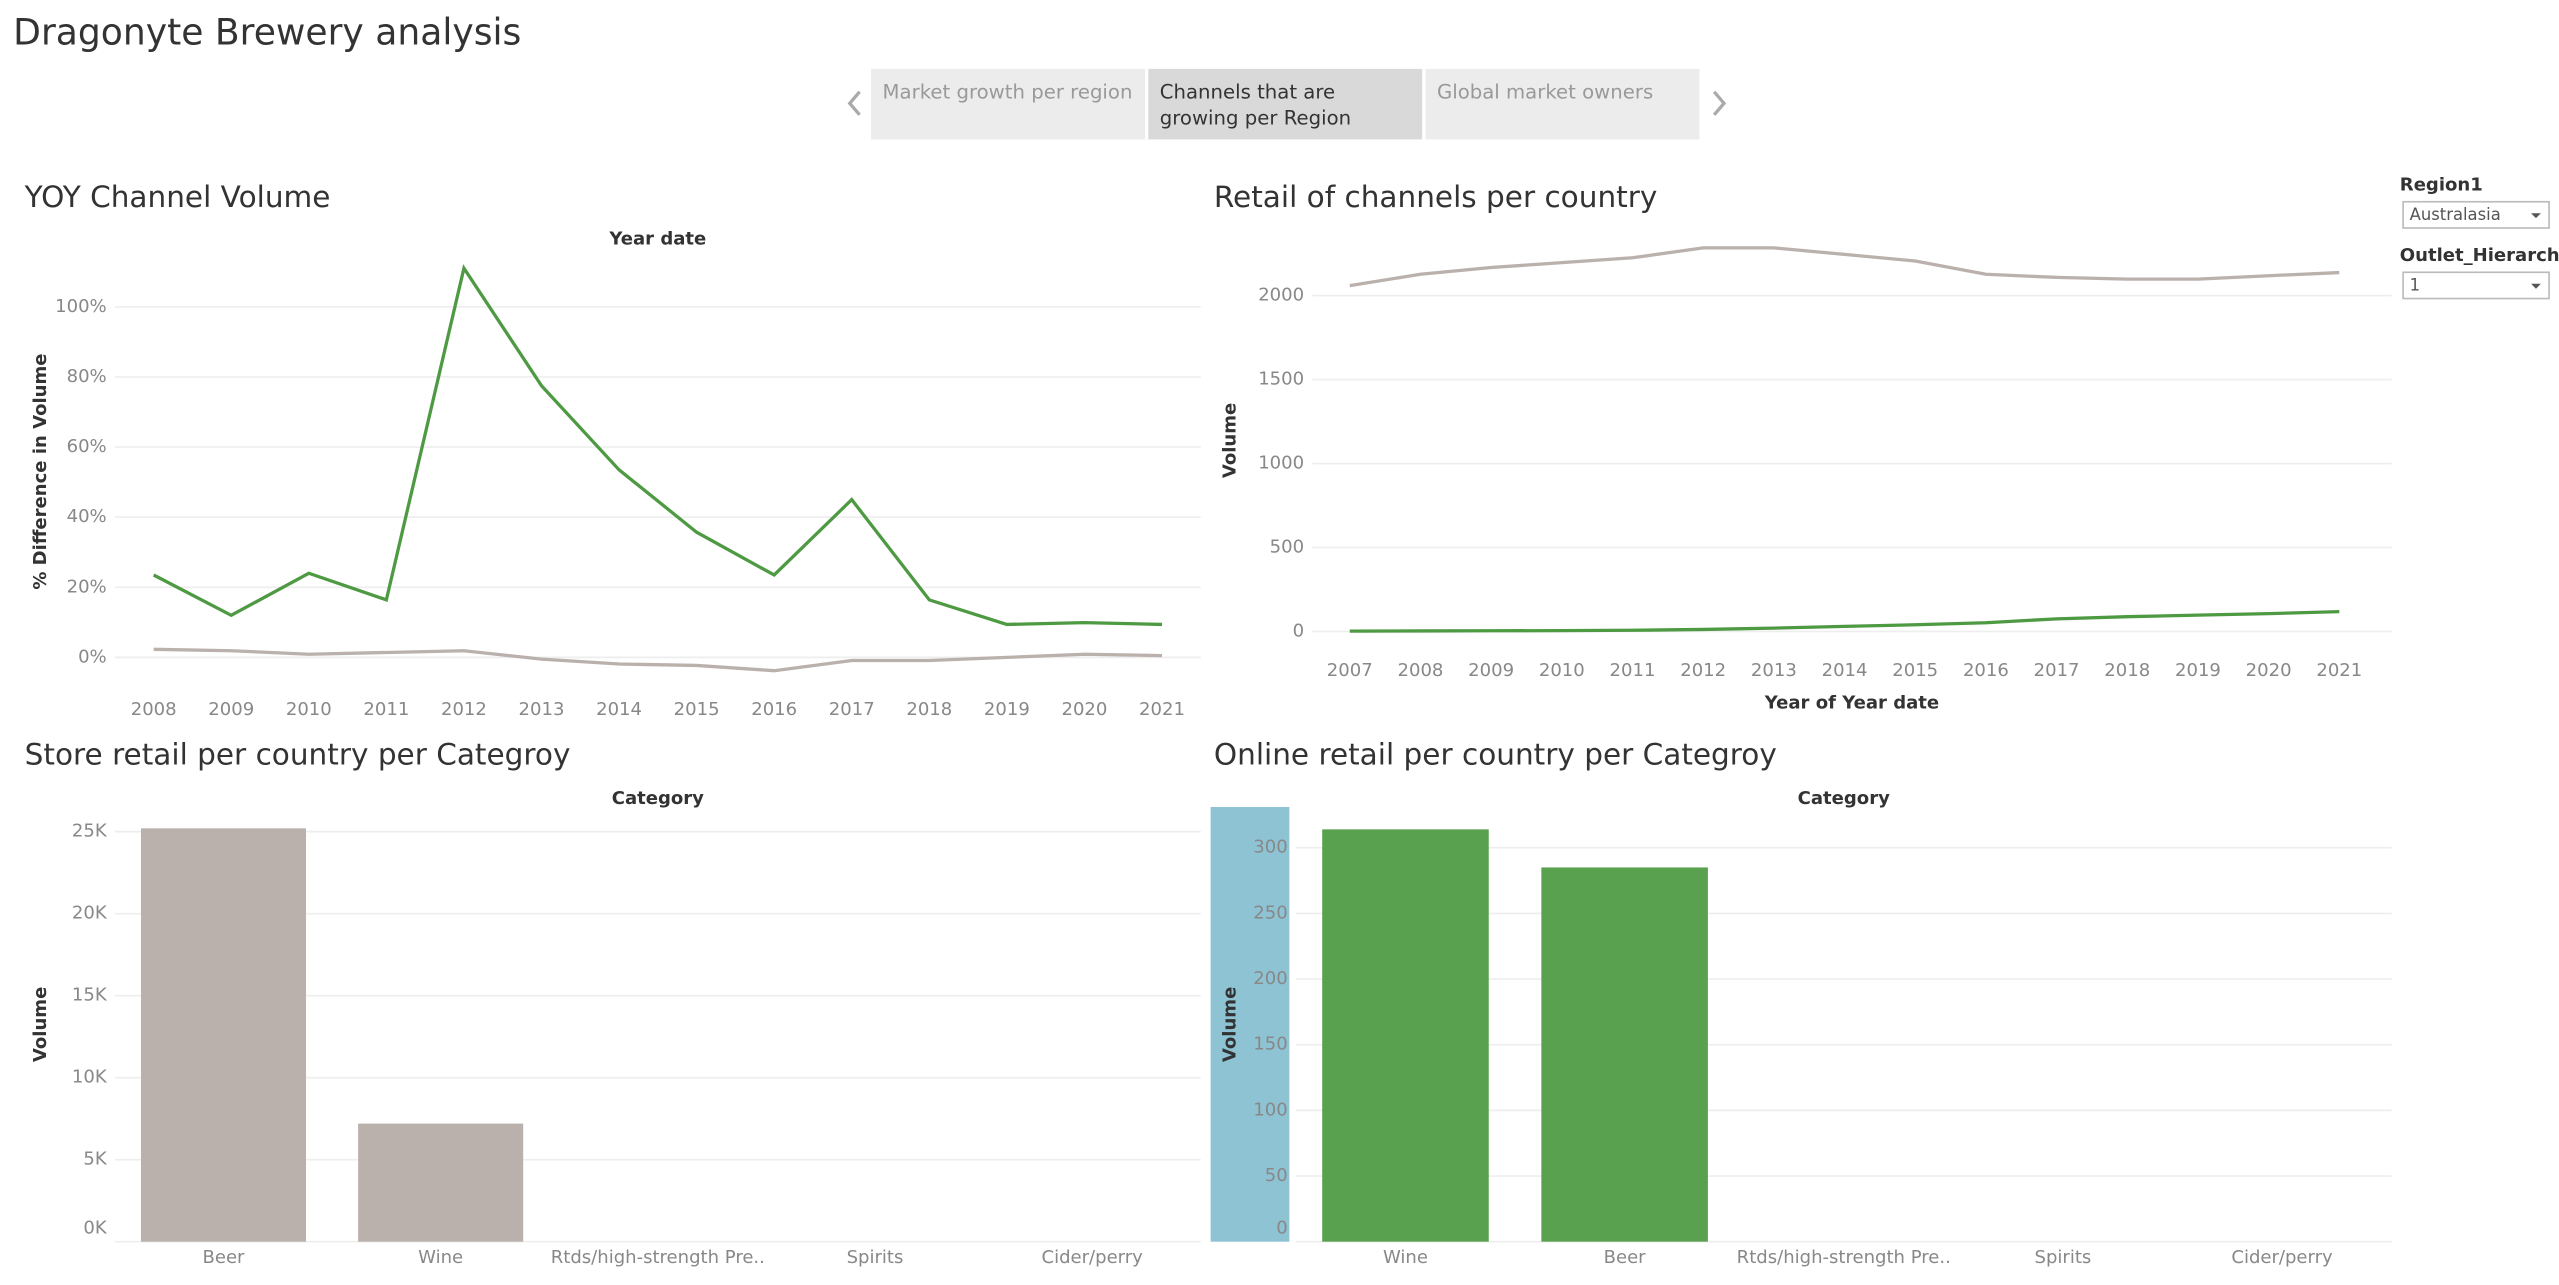 The width and height of the screenshot is (2559, 1285). Describe the element at coordinates (1270, 1109) in the screenshot. I see `y-tick-label: 100` at that location.